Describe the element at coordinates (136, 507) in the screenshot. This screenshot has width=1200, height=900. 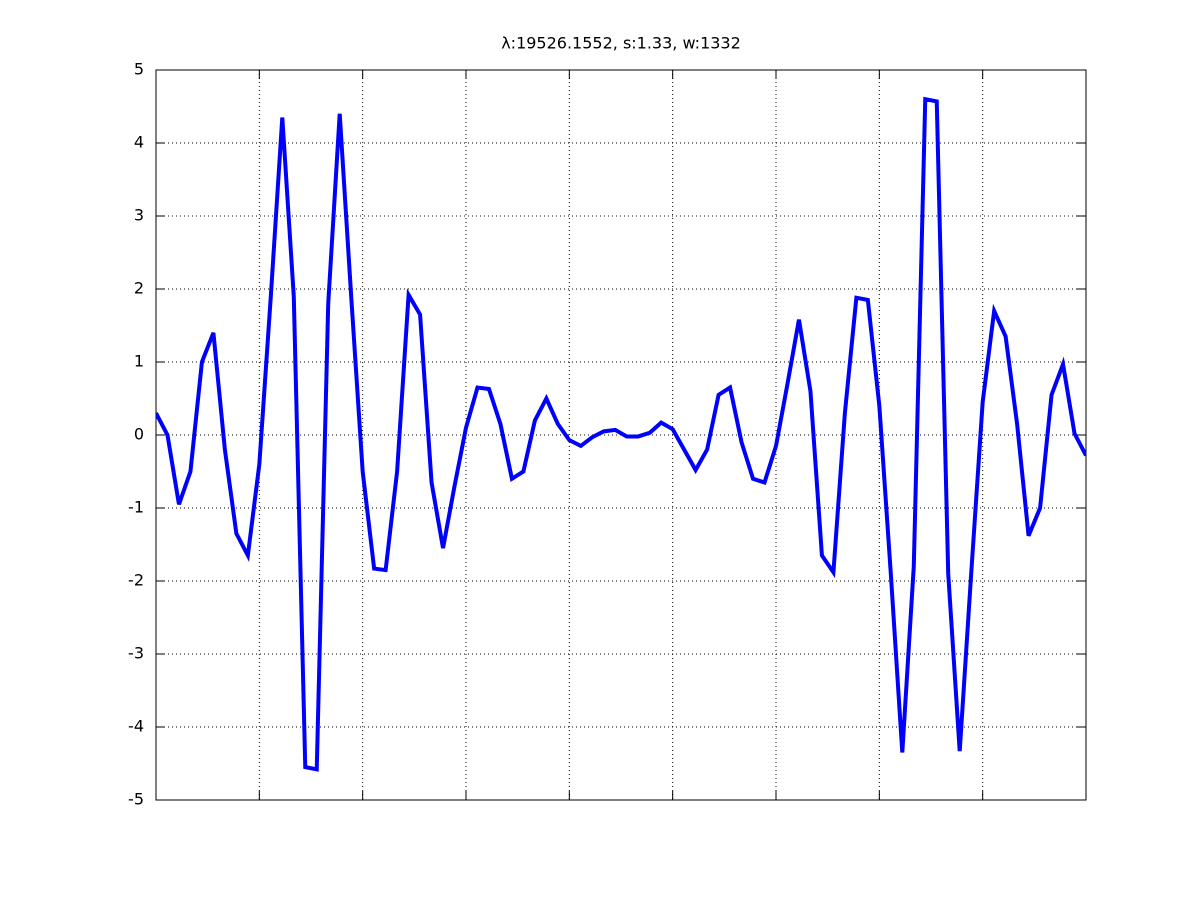
I see `y-tick-label: -1` at that location.